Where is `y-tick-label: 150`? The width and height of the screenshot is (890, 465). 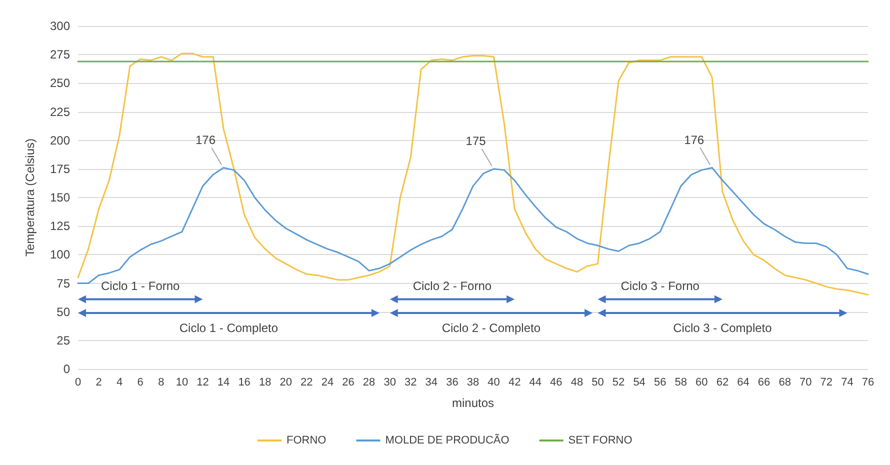 y-tick-label: 150 is located at coordinates (60, 197).